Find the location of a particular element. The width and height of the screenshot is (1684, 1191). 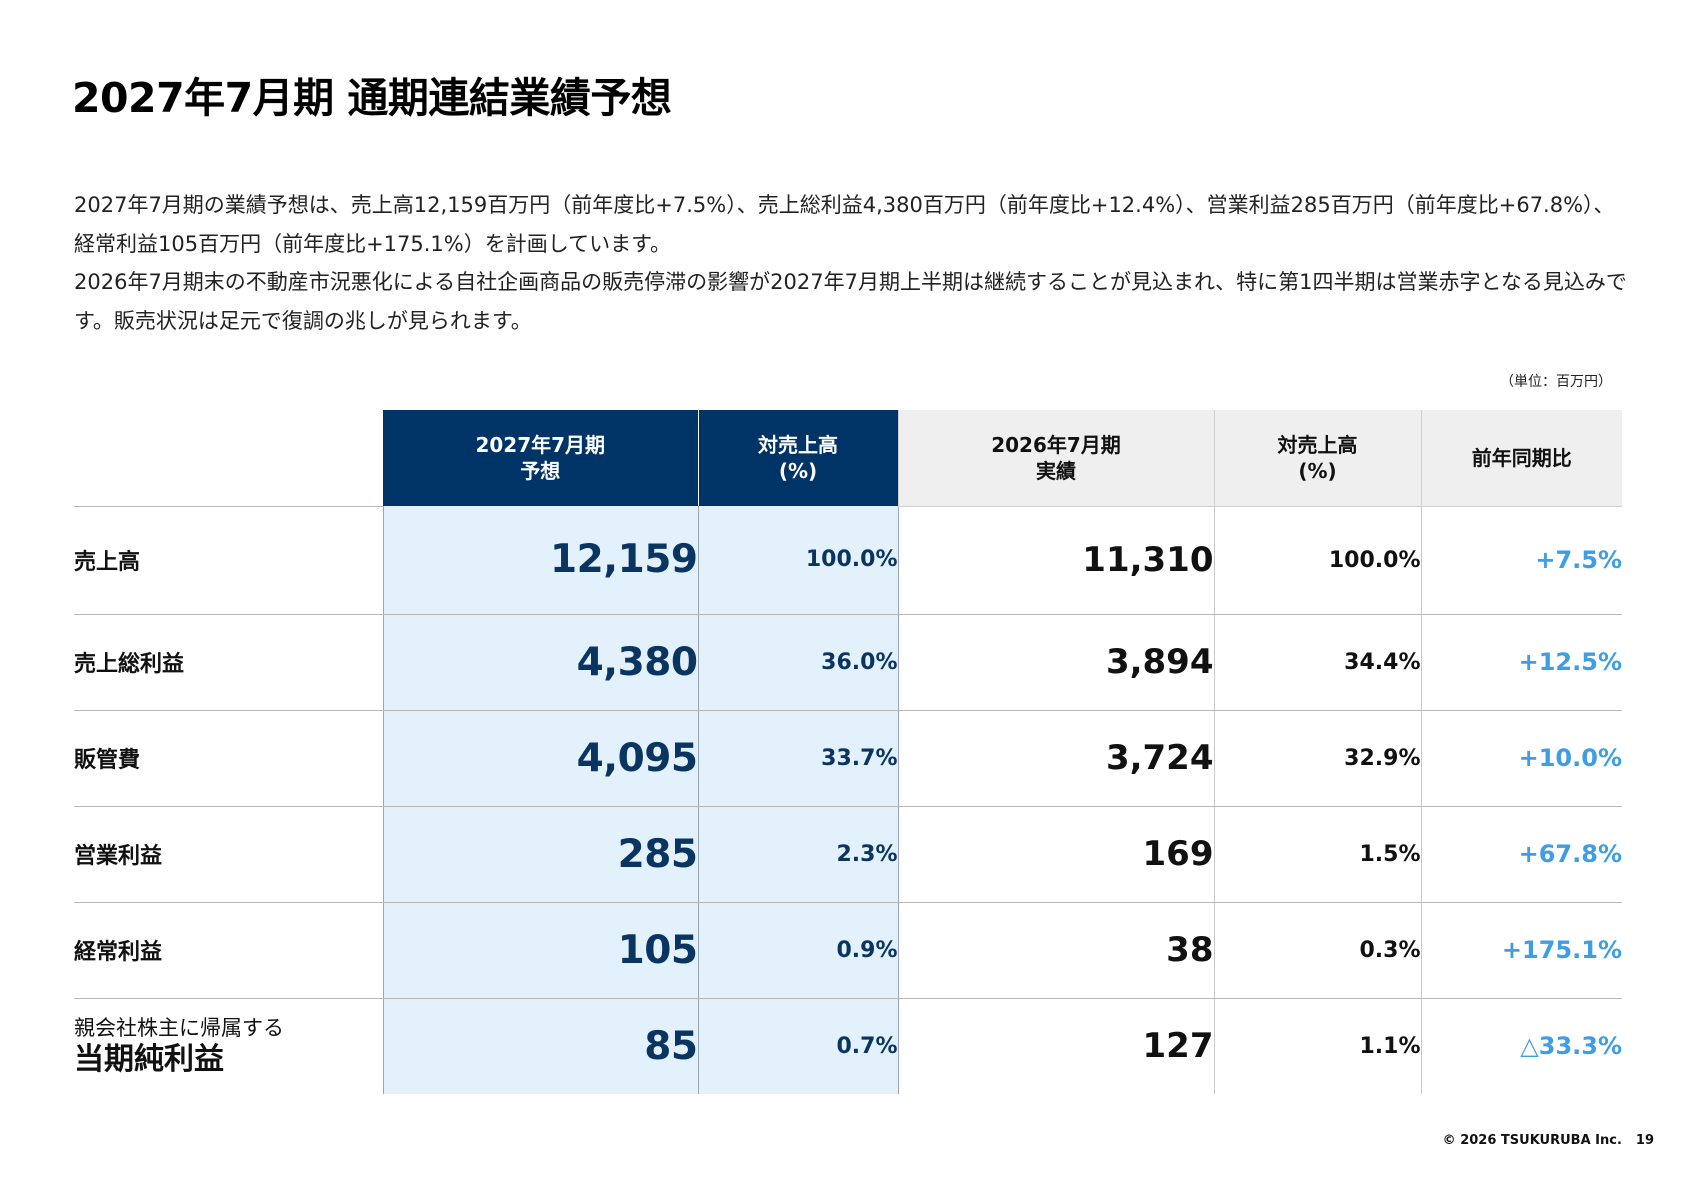

actual-value: 11,310 is located at coordinates (1055, 560).